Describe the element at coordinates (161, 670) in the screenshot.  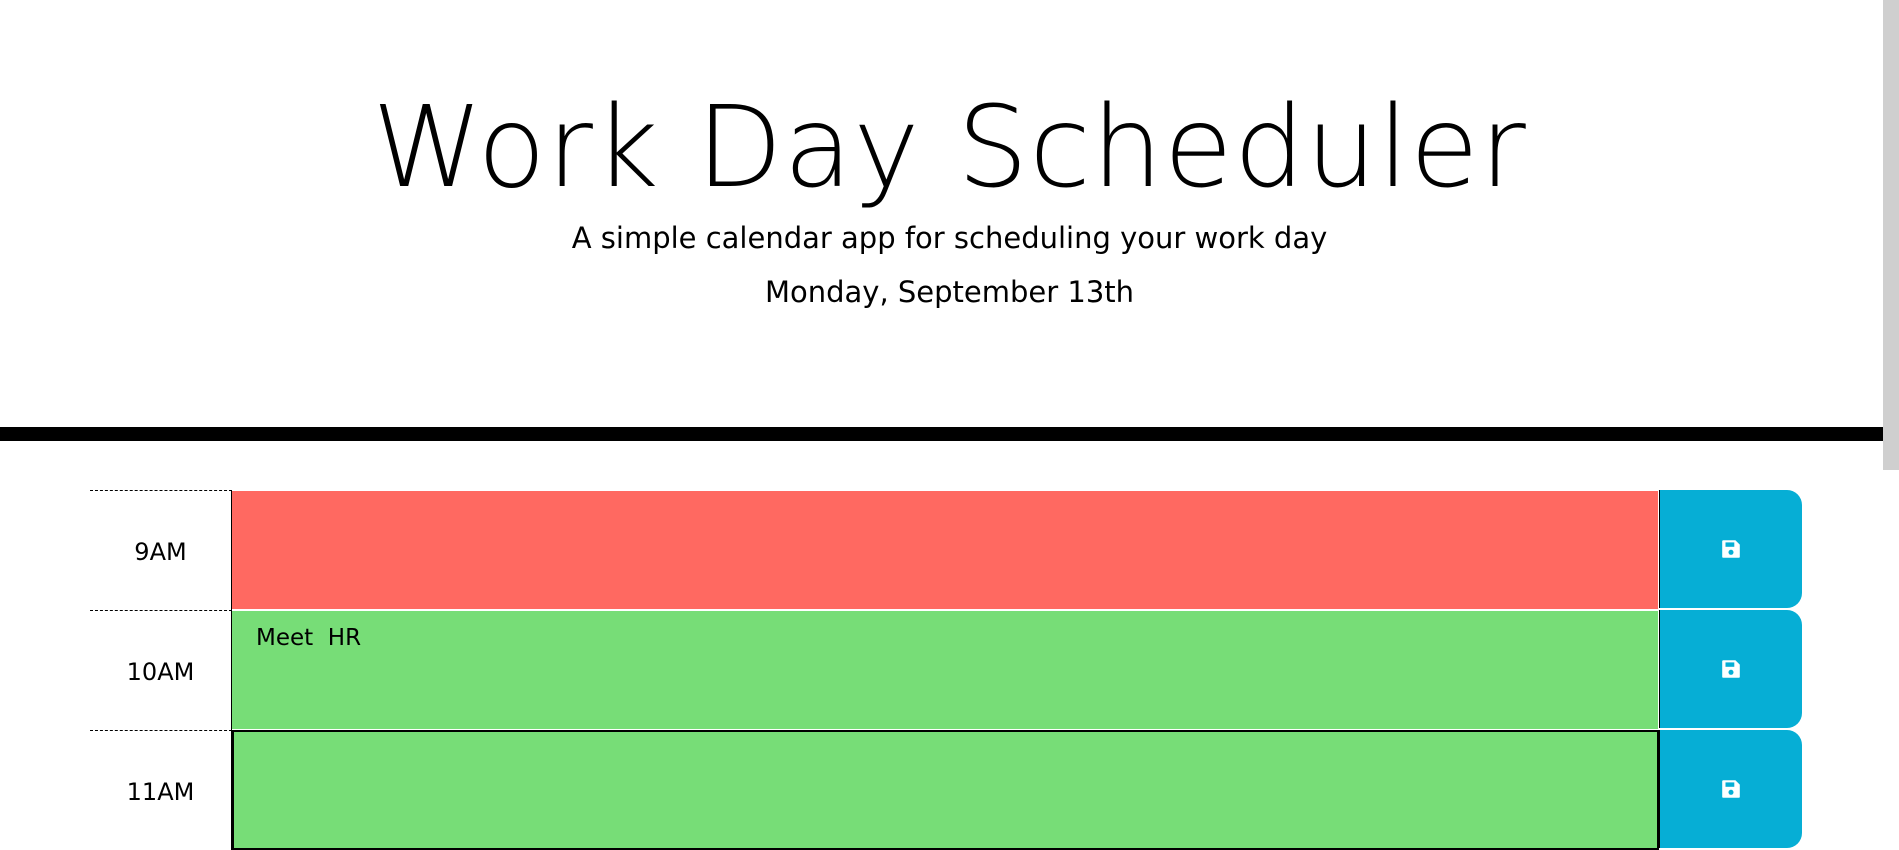
I see `hour-label: 10AM` at that location.